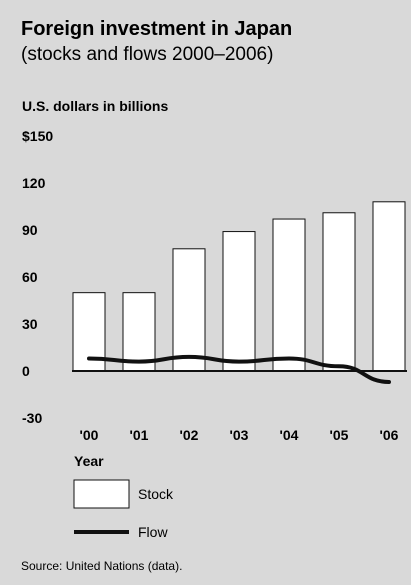 Image resolution: width=411 pixels, height=585 pixels. I want to click on x-tick-label: '05, so click(339, 435).